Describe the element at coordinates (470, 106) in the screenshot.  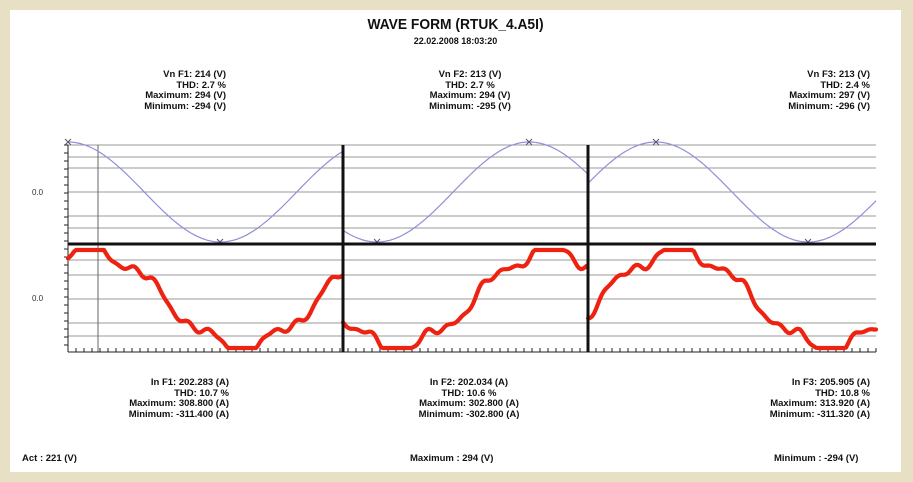
I see `voltage-min-f2: Minimum: -295 (V)` at that location.